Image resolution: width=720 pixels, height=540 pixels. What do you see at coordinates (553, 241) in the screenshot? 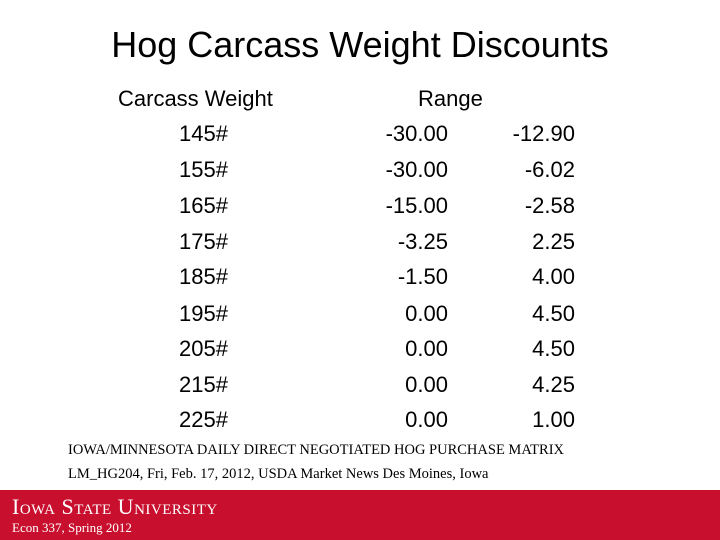
I see `table-cell: 2.25` at bounding box center [553, 241].